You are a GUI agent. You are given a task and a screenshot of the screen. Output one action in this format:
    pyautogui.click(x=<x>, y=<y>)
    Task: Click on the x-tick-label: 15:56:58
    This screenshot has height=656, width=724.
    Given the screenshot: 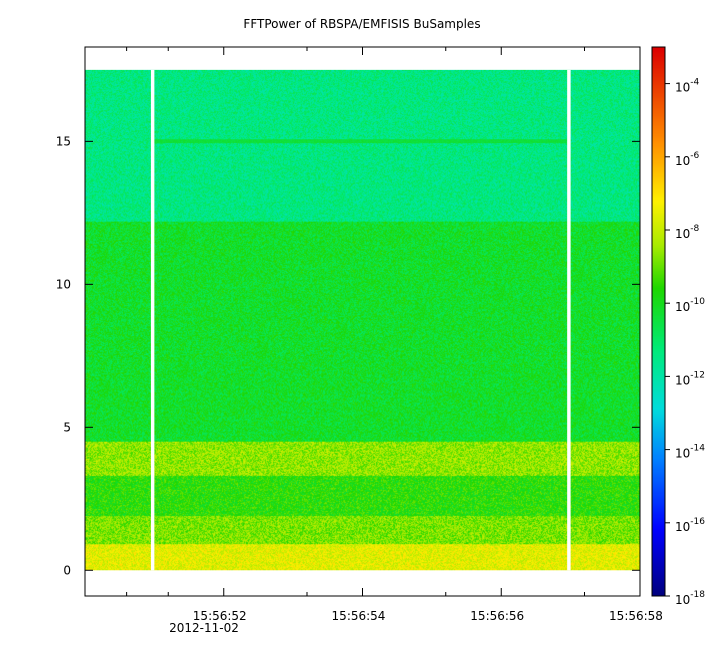 What is the action you would take?
    pyautogui.click(x=636, y=616)
    